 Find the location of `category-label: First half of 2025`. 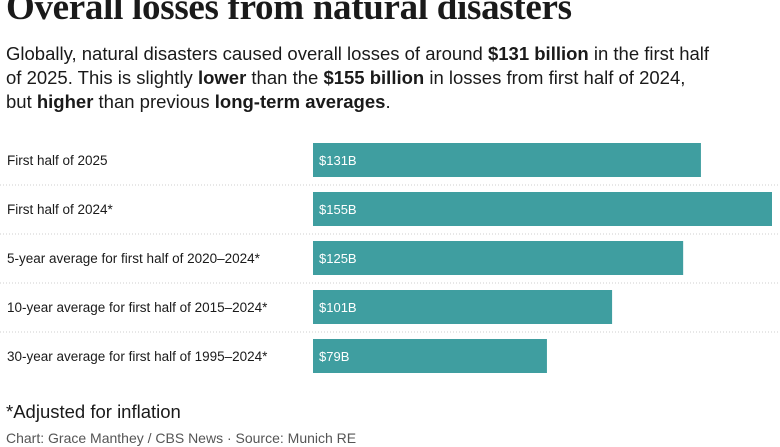

category-label: First half of 2025 is located at coordinates (57, 160).